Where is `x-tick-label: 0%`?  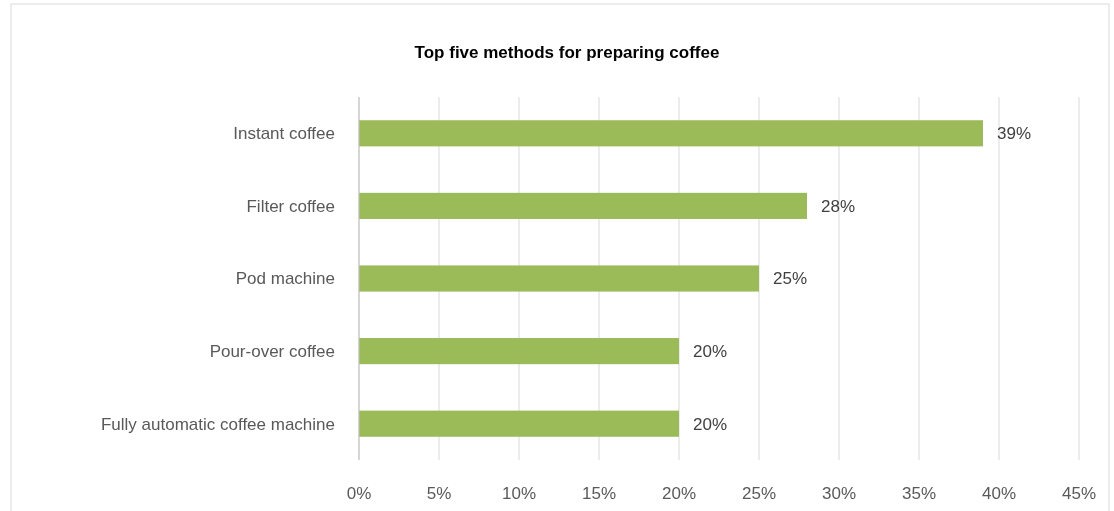 x-tick-label: 0% is located at coordinates (359, 493).